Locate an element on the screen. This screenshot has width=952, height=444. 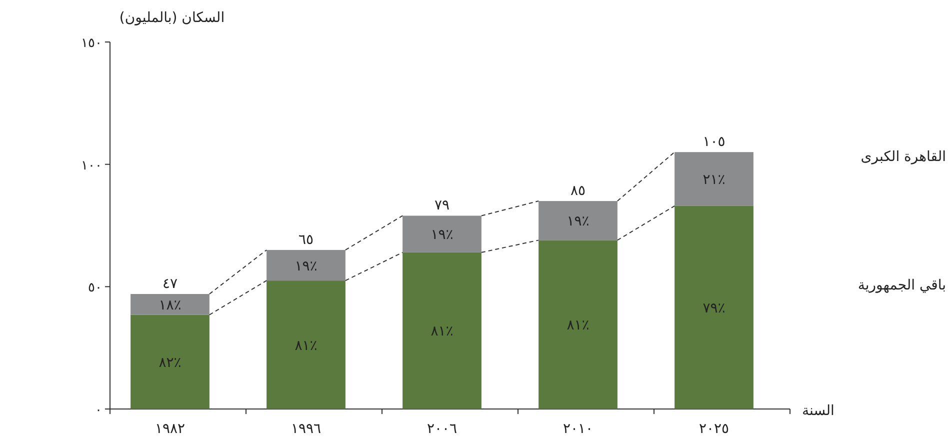
total-label: ١٠٥ is located at coordinates (714, 142).